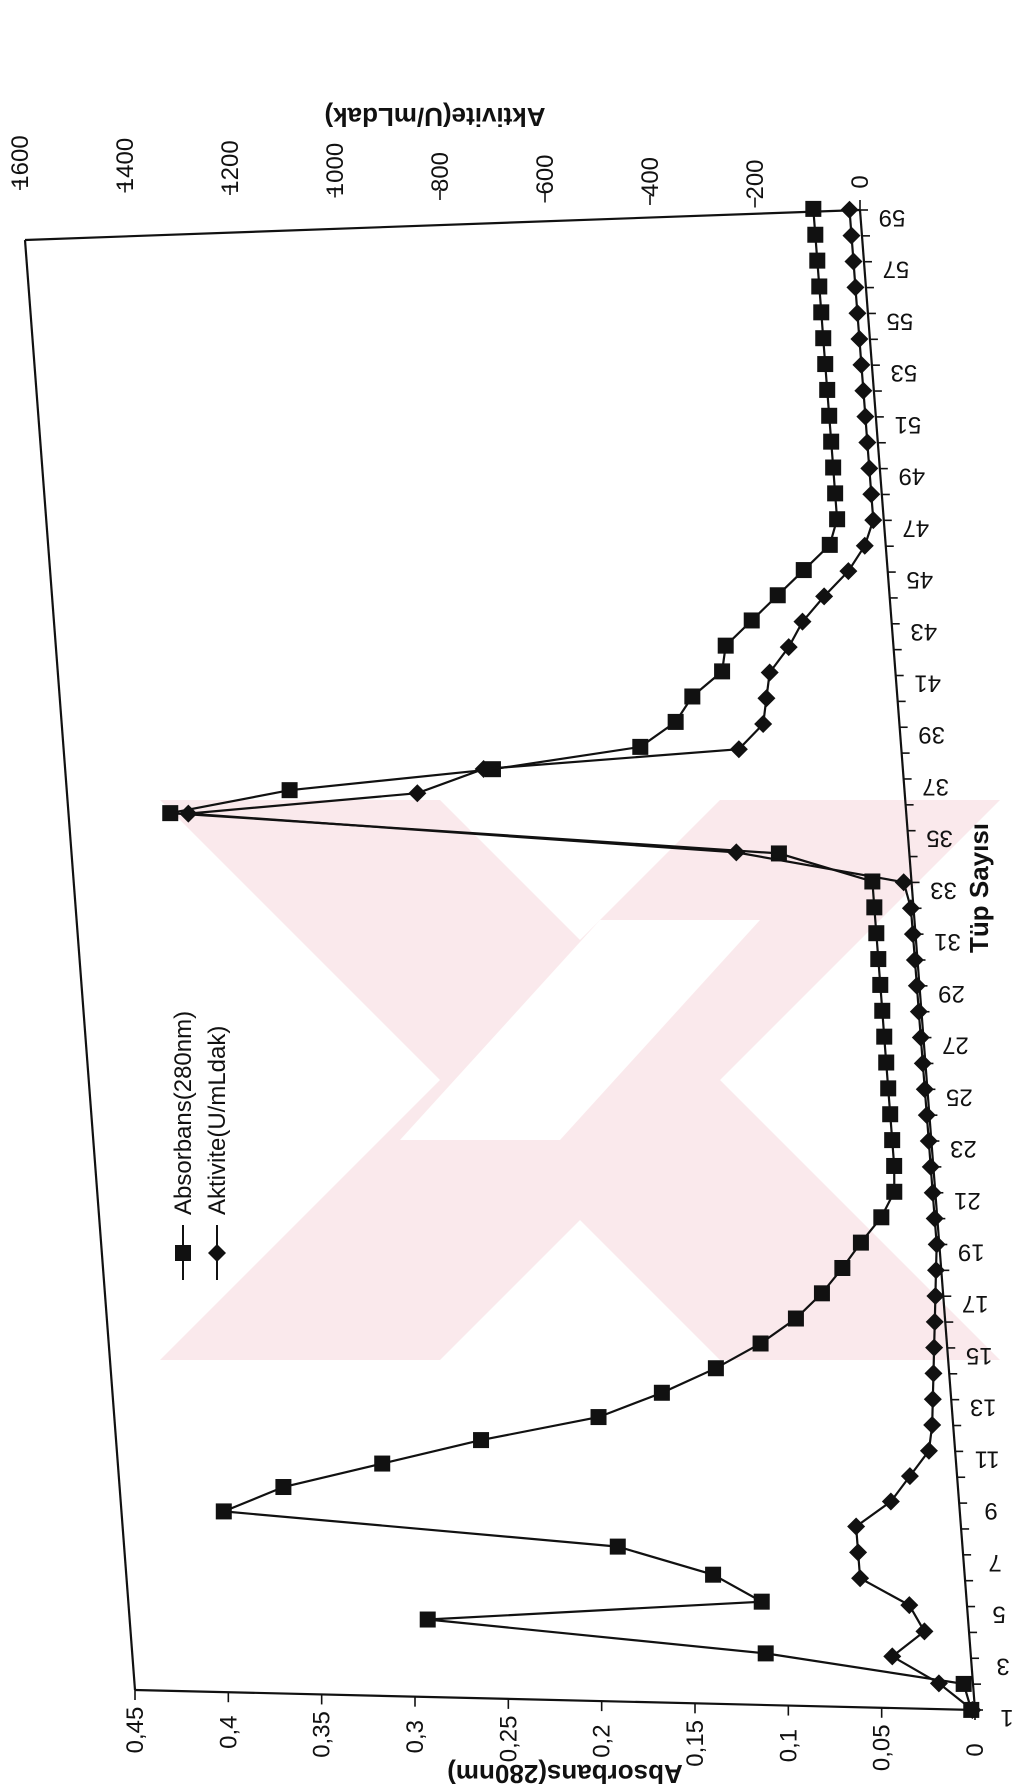 This screenshot has width=1017, height=1791. What do you see at coordinates (217, 1120) in the screenshot?
I see `legend-label-aktivite: Aktivite(U/mLdak)` at bounding box center [217, 1120].